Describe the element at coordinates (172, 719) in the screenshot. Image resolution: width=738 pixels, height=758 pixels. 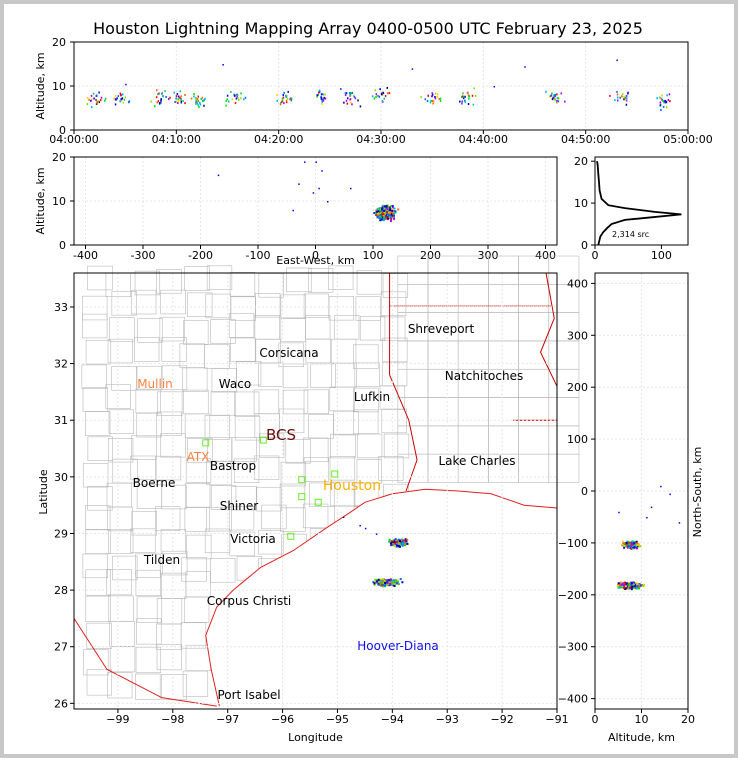
I see `x-tick-label: −98` at that location.